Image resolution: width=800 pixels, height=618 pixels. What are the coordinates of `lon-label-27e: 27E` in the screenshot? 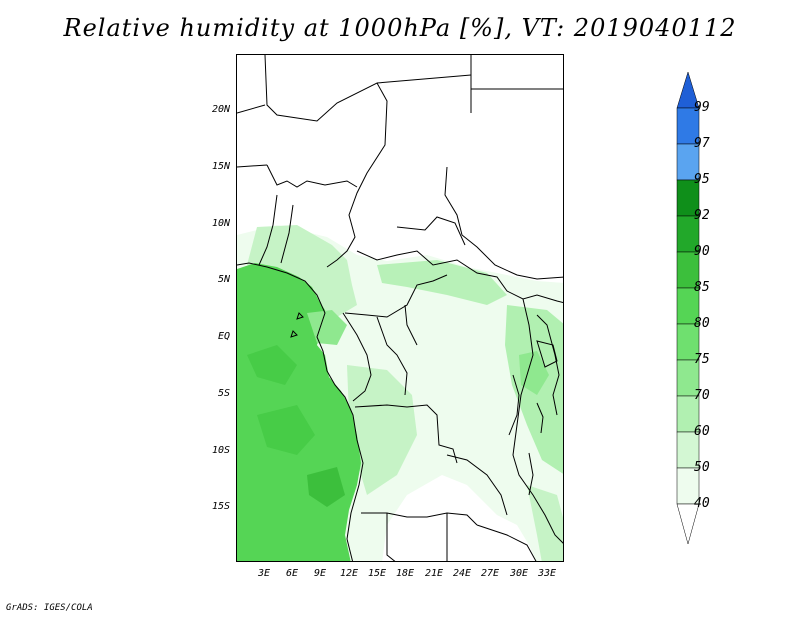 It's located at (490, 573).